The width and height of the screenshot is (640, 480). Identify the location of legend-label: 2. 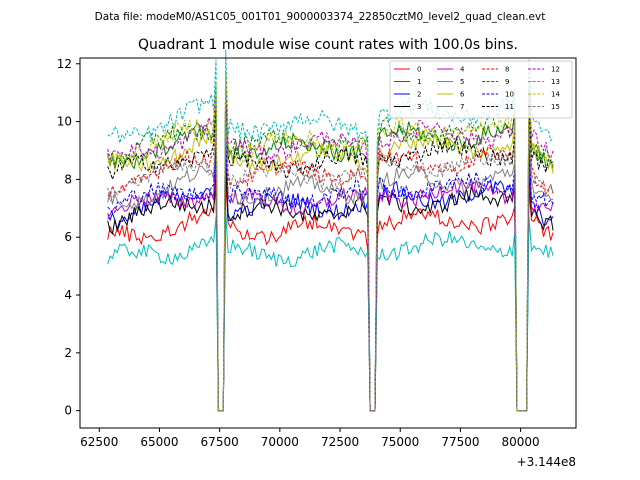
(419, 95).